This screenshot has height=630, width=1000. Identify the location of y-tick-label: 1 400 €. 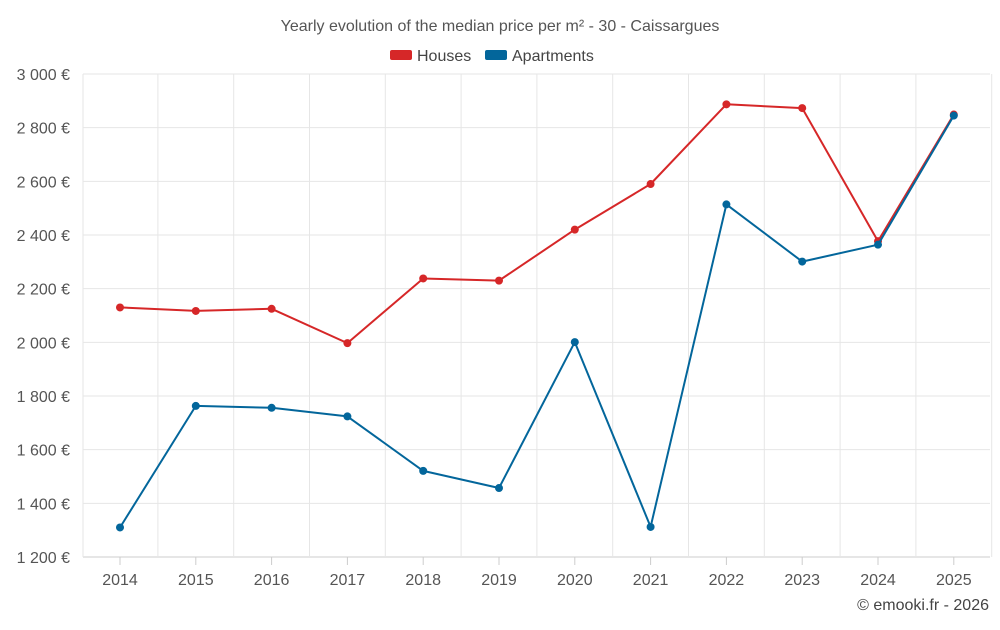
(43, 504).